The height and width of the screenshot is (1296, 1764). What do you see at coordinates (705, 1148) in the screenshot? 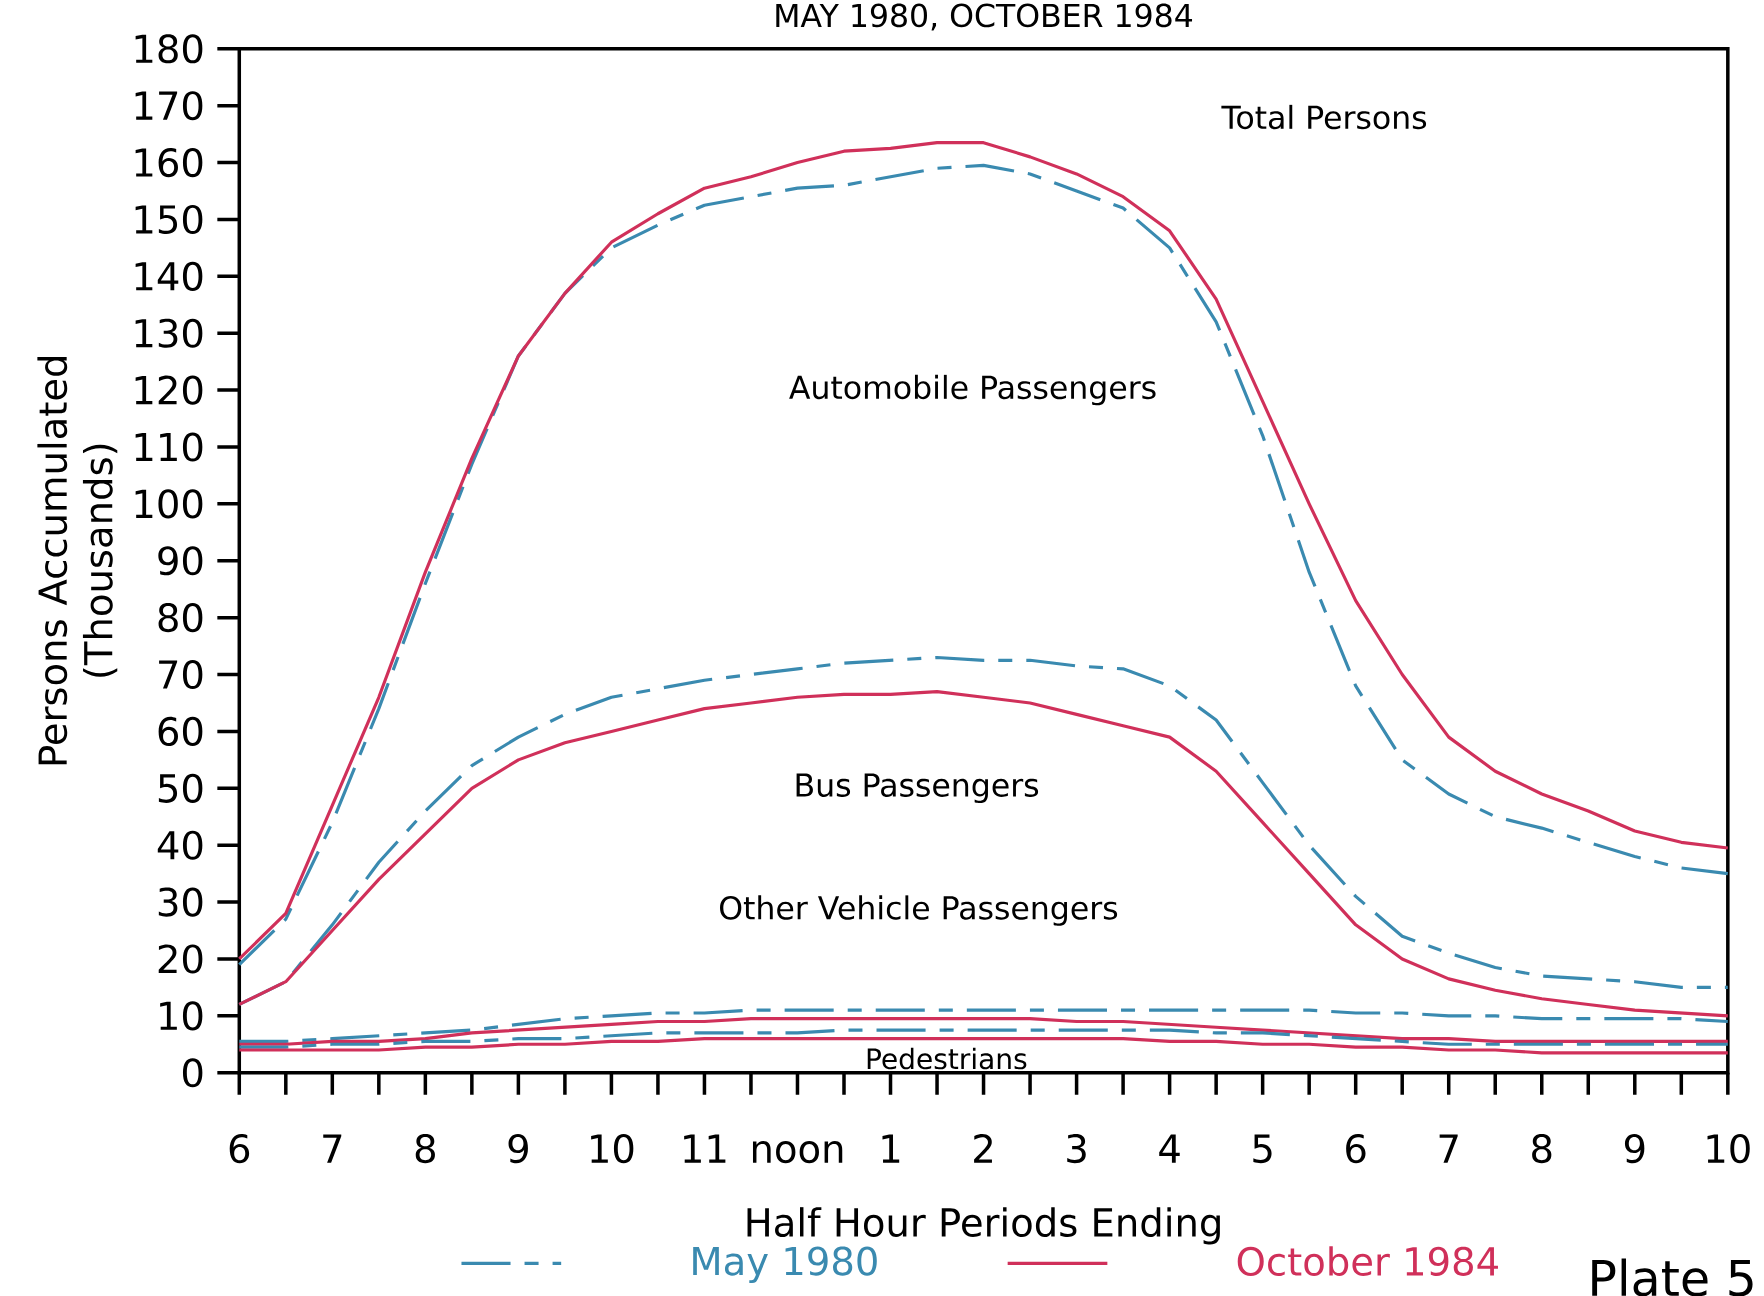
I see `x-tick-label: 11` at bounding box center [705, 1148].